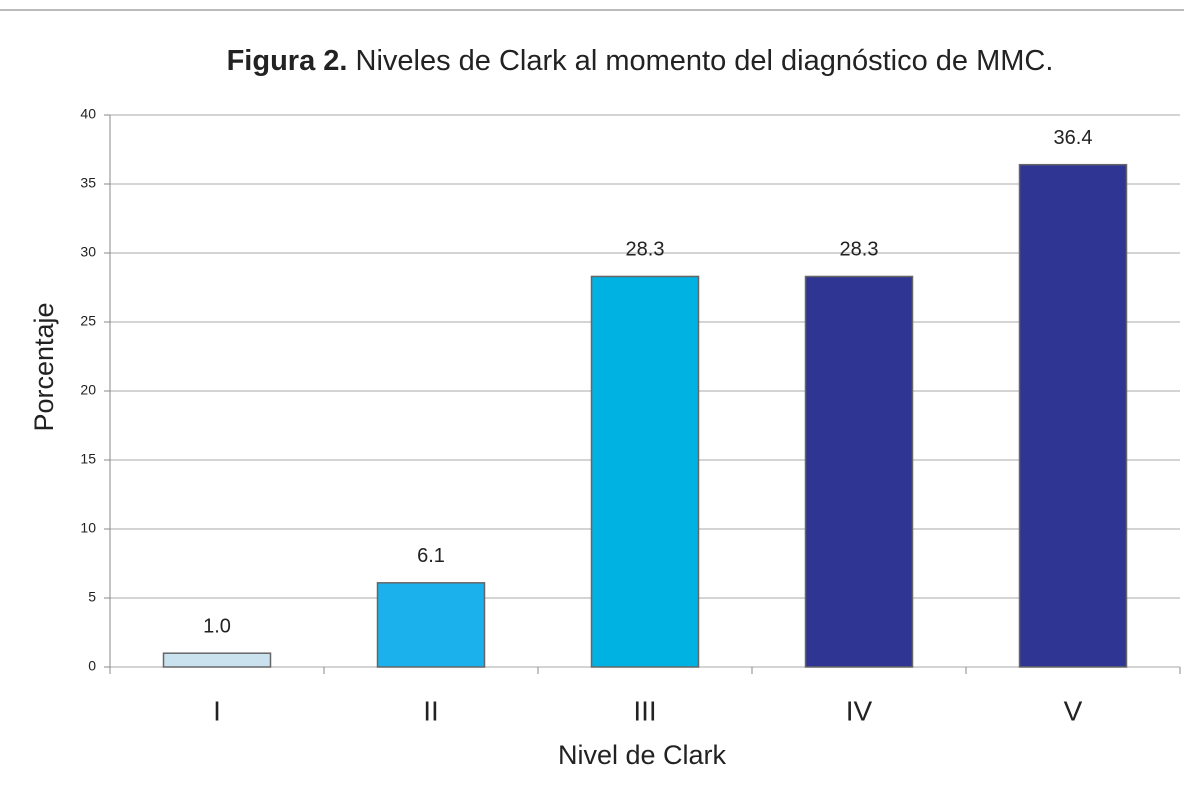 The height and width of the screenshot is (800, 1184). I want to click on y-tick-label: 0, so click(92, 666).